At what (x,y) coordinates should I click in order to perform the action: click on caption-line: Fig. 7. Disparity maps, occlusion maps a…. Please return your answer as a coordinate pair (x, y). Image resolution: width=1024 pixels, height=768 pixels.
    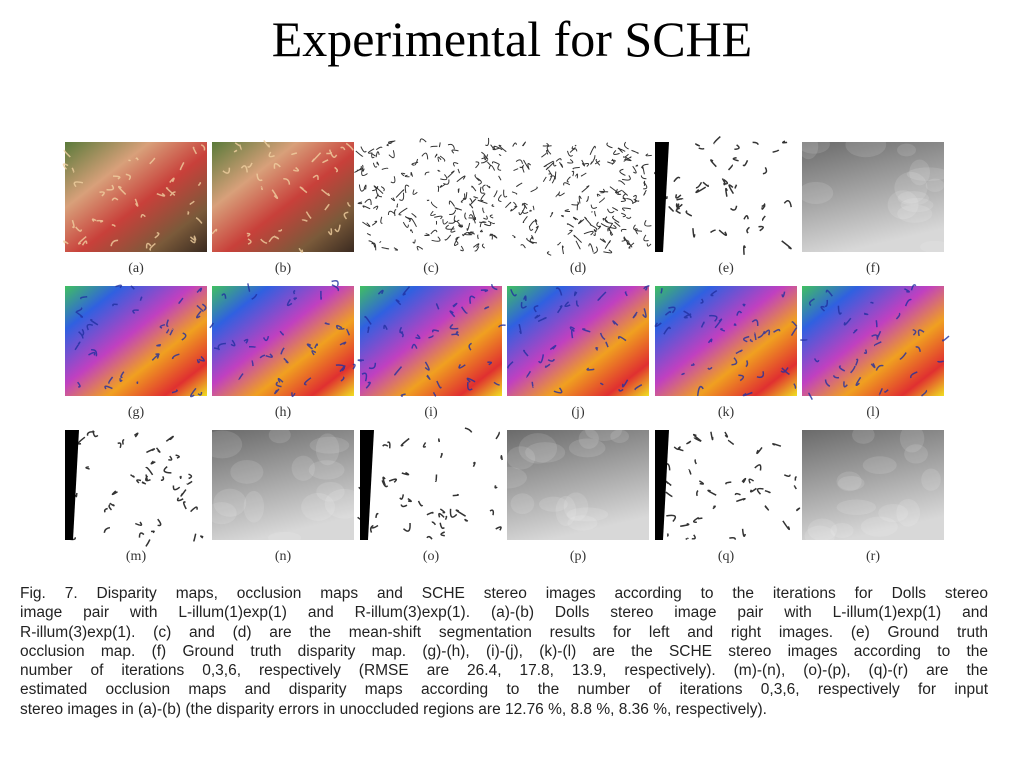
    Looking at the image, I should click on (504, 593).